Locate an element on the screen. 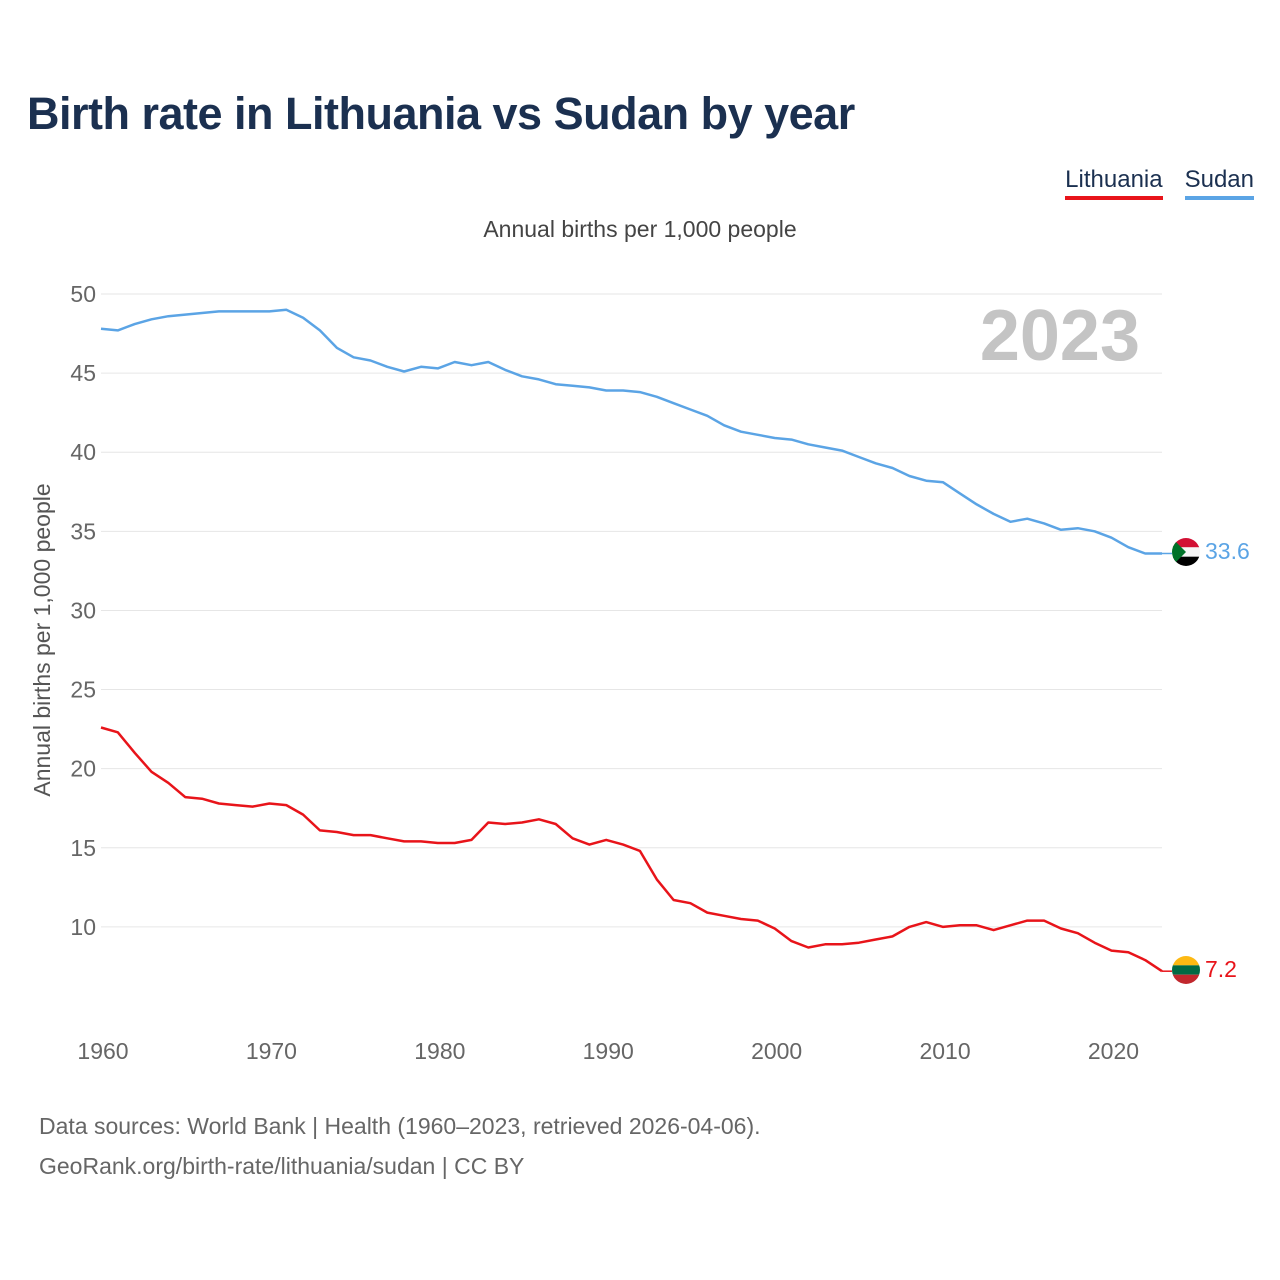 The image size is (1280, 1280). x-tick-label: 1960 is located at coordinates (102, 1051).